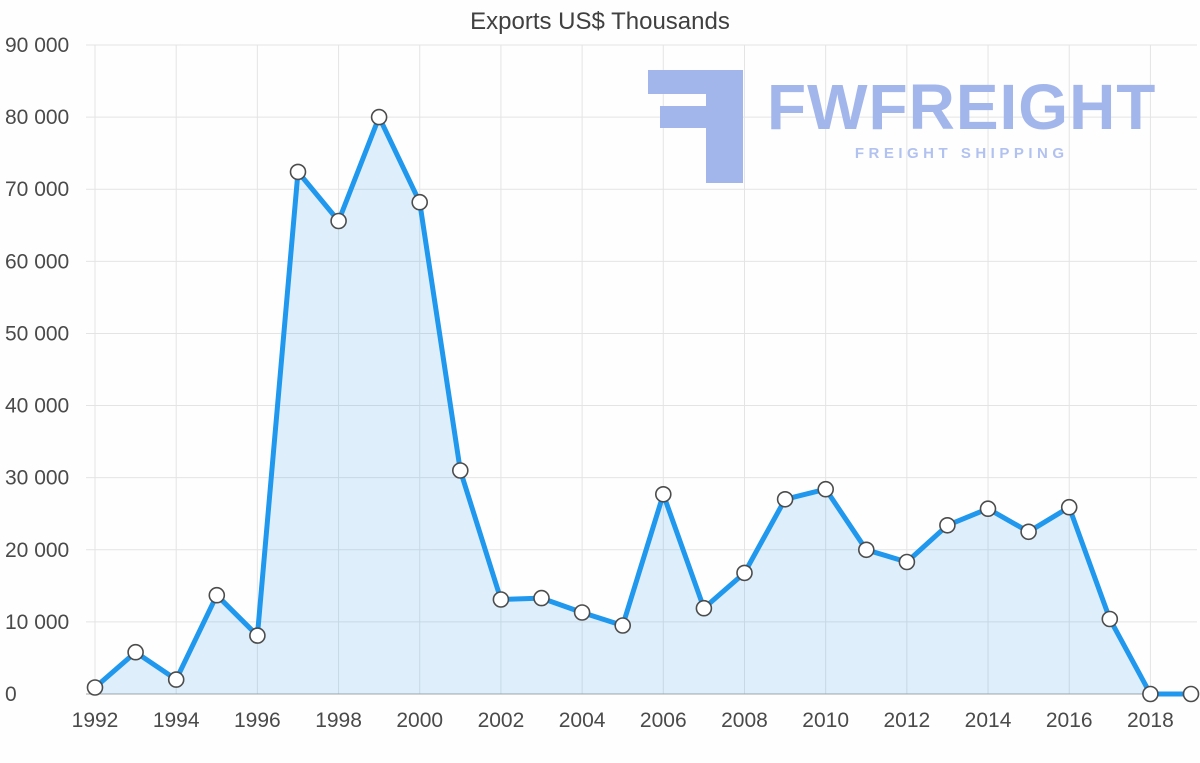 The image size is (1200, 763). Describe the element at coordinates (582, 720) in the screenshot. I see `x-tick-label: 2004` at that location.